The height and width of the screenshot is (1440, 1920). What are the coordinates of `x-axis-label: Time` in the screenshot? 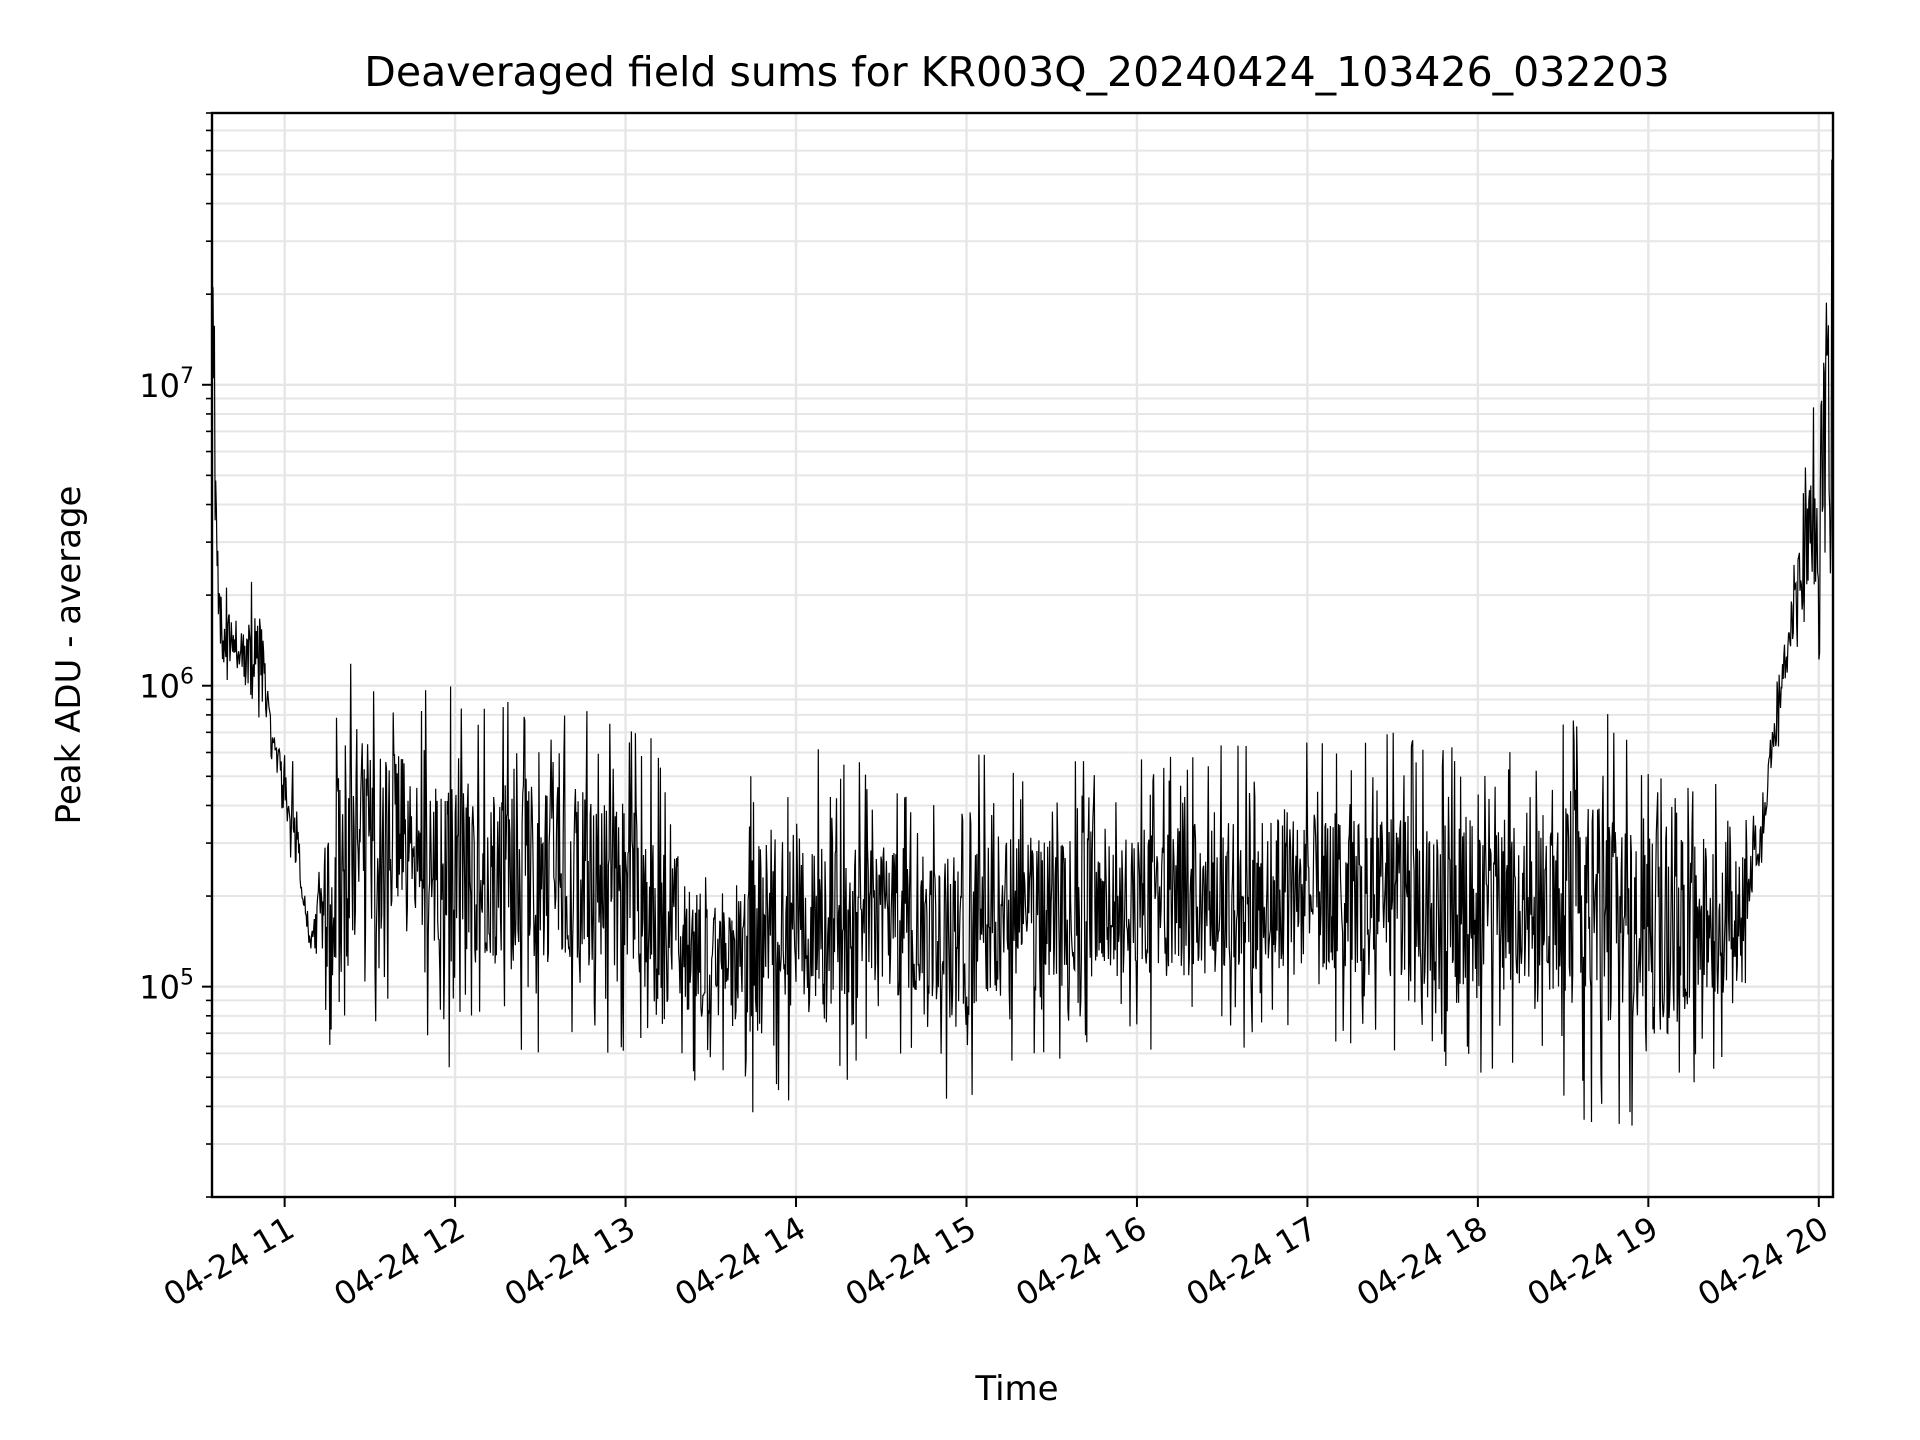 It's located at (1016, 1389).